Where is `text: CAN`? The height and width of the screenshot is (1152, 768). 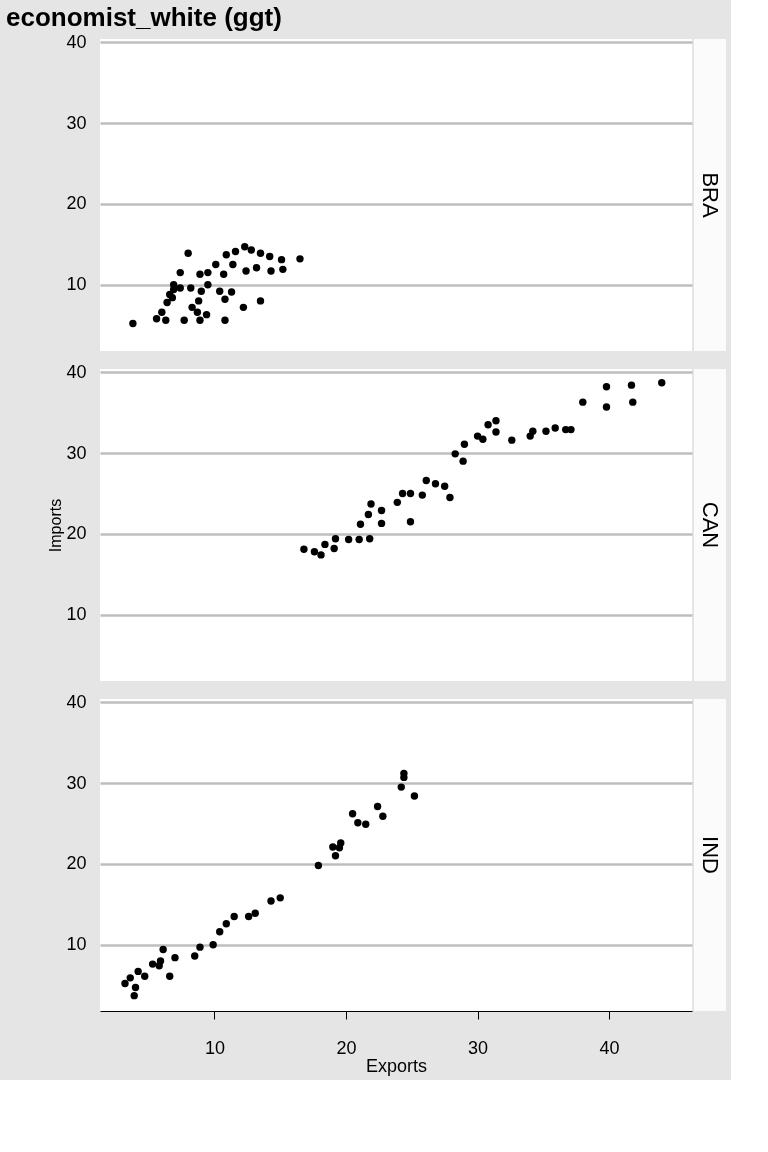 text: CAN is located at coordinates (710, 525).